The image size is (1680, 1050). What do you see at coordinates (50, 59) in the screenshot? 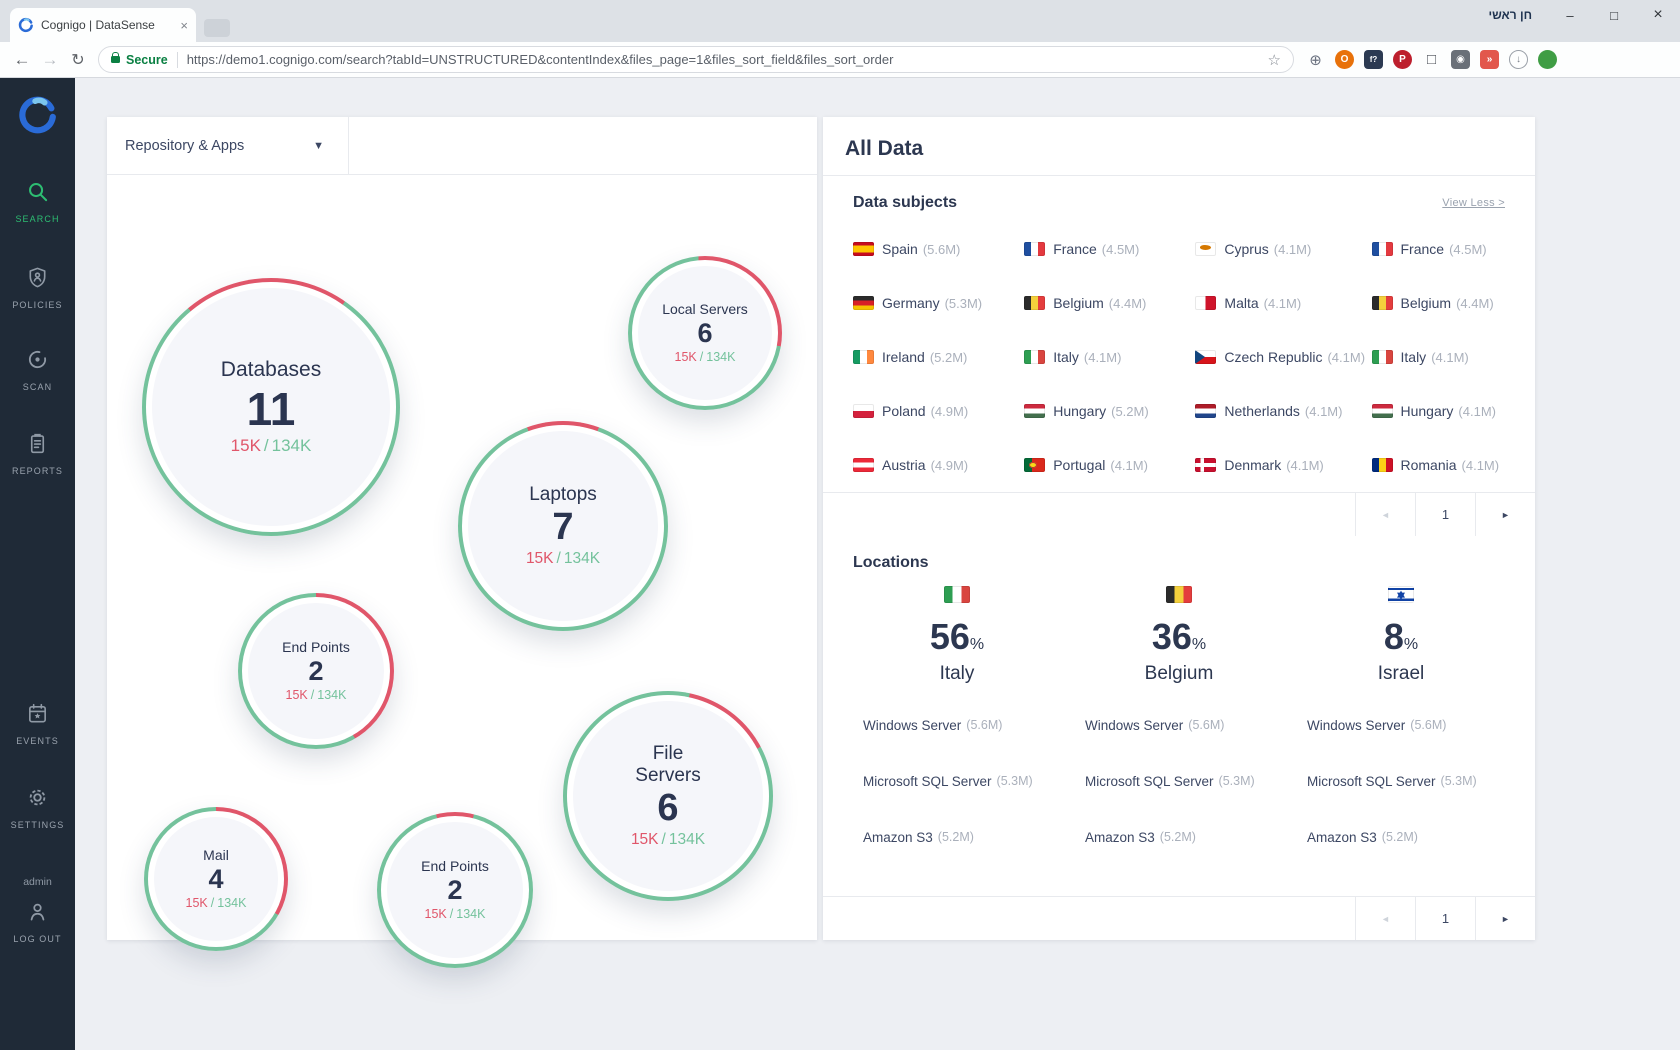
I see `forward-icon: →` at bounding box center [50, 59].